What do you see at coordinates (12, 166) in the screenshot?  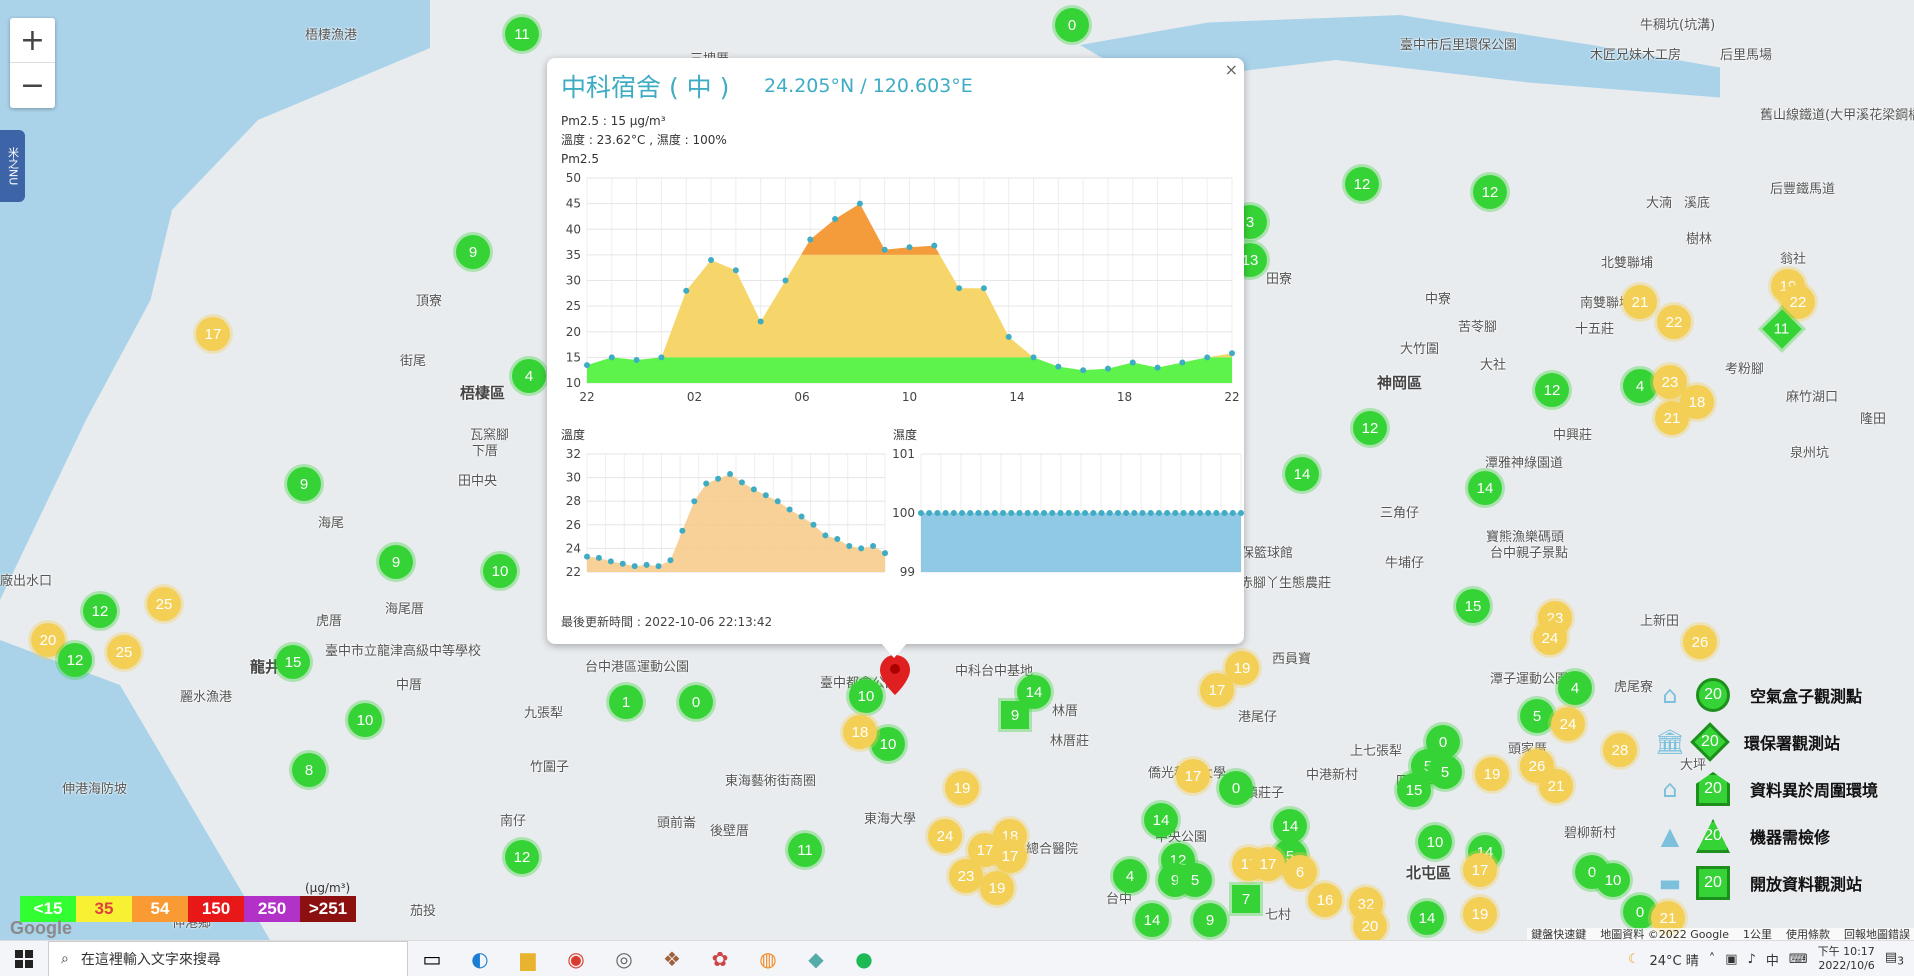 I see `side-menu-tab: 米之NU` at bounding box center [12, 166].